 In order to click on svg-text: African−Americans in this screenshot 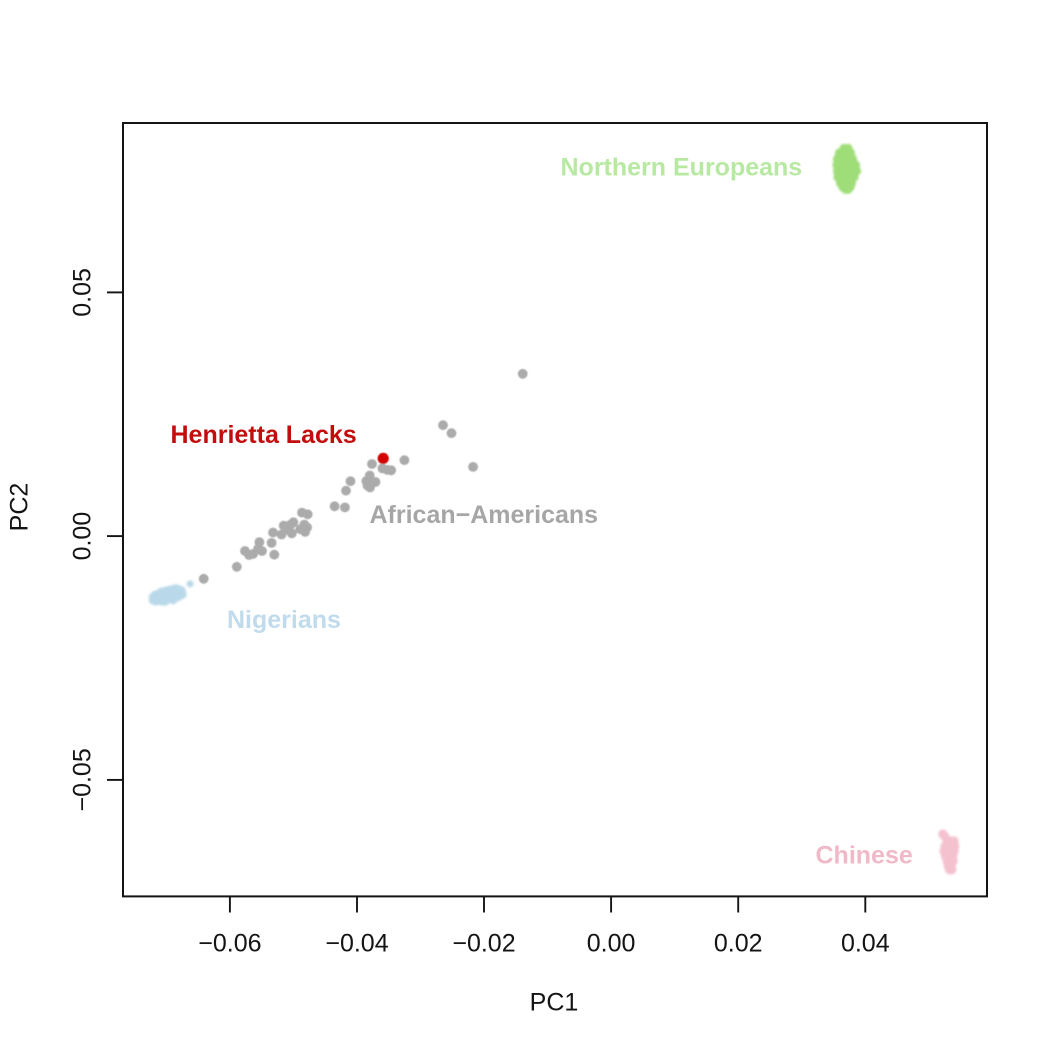, I will do `click(484, 515)`.